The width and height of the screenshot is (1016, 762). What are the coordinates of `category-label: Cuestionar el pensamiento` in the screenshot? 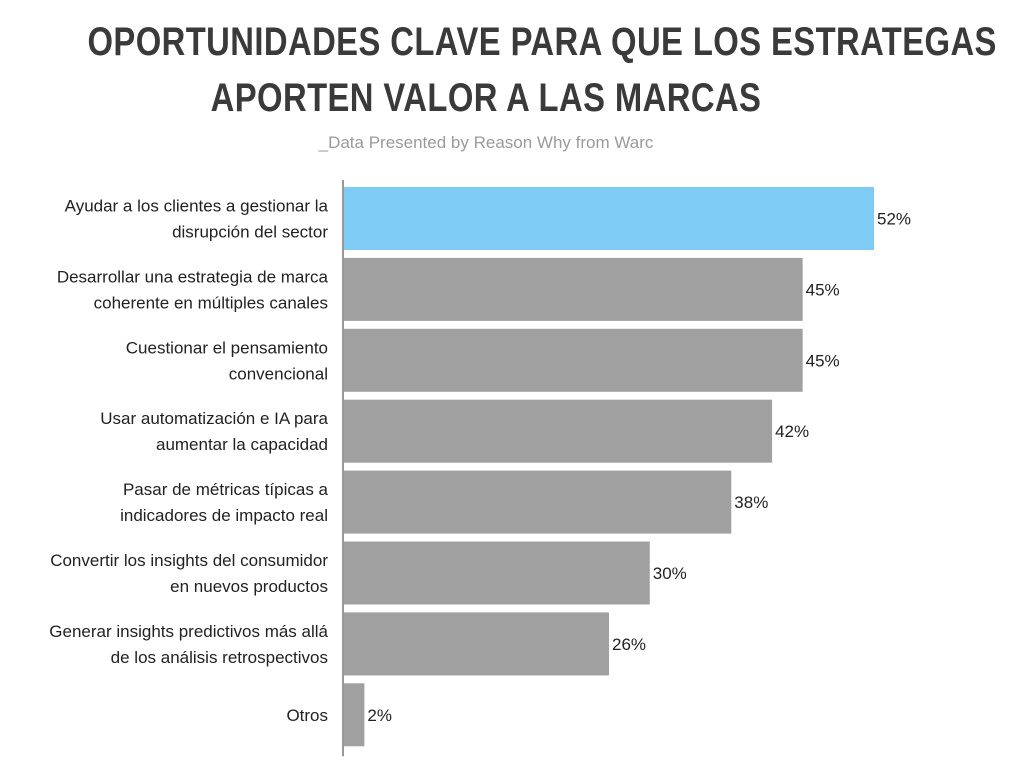 It's located at (227, 347).